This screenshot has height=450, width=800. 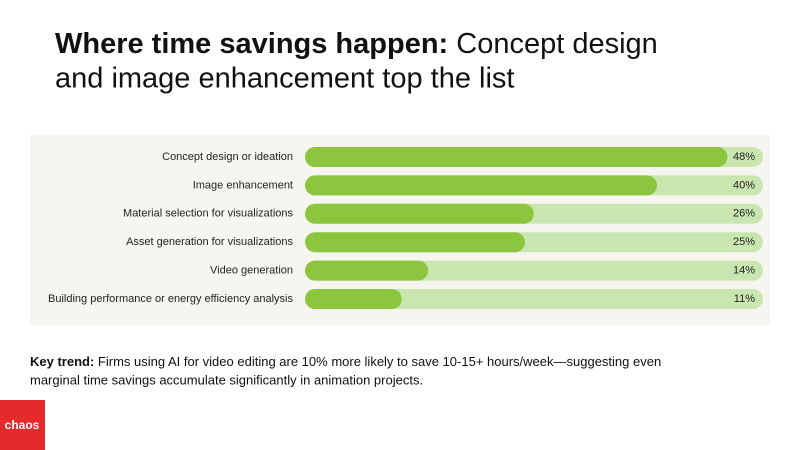 What do you see at coordinates (744, 157) in the screenshot?
I see `value-label: 48%` at bounding box center [744, 157].